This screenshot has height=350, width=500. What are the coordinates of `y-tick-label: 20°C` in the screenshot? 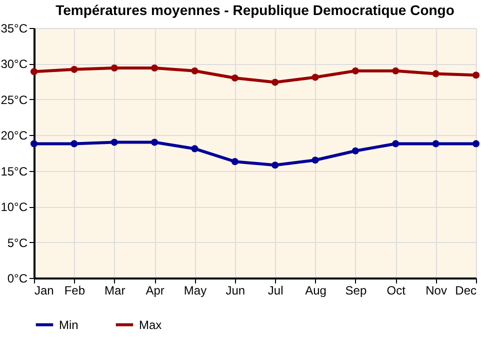 It's located at (14, 135).